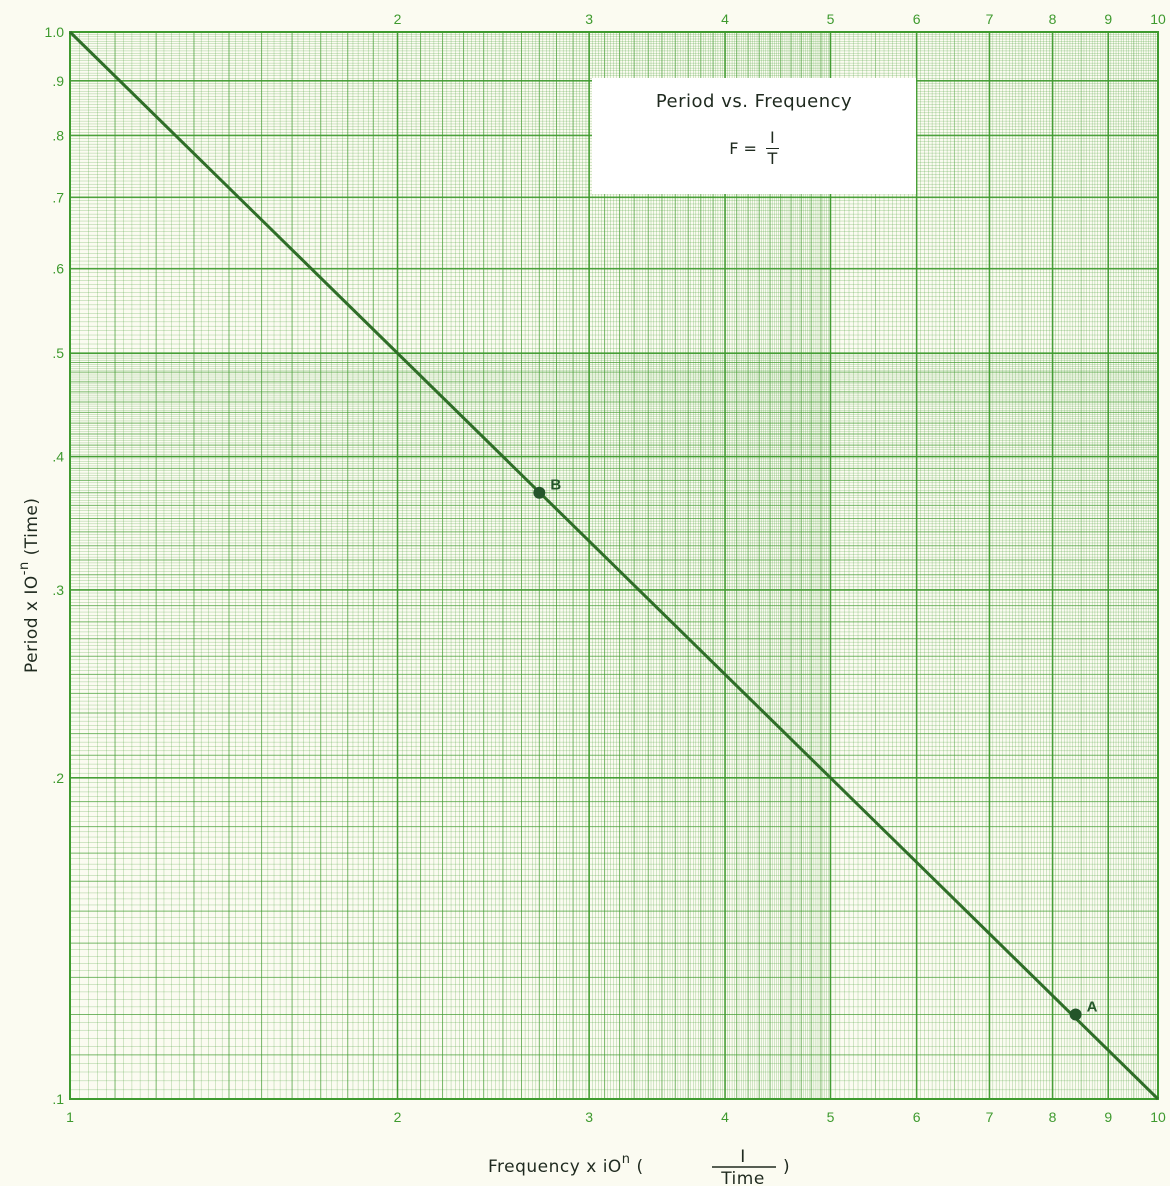  I want to click on x-tick-label-top: 3, so click(589, 19).